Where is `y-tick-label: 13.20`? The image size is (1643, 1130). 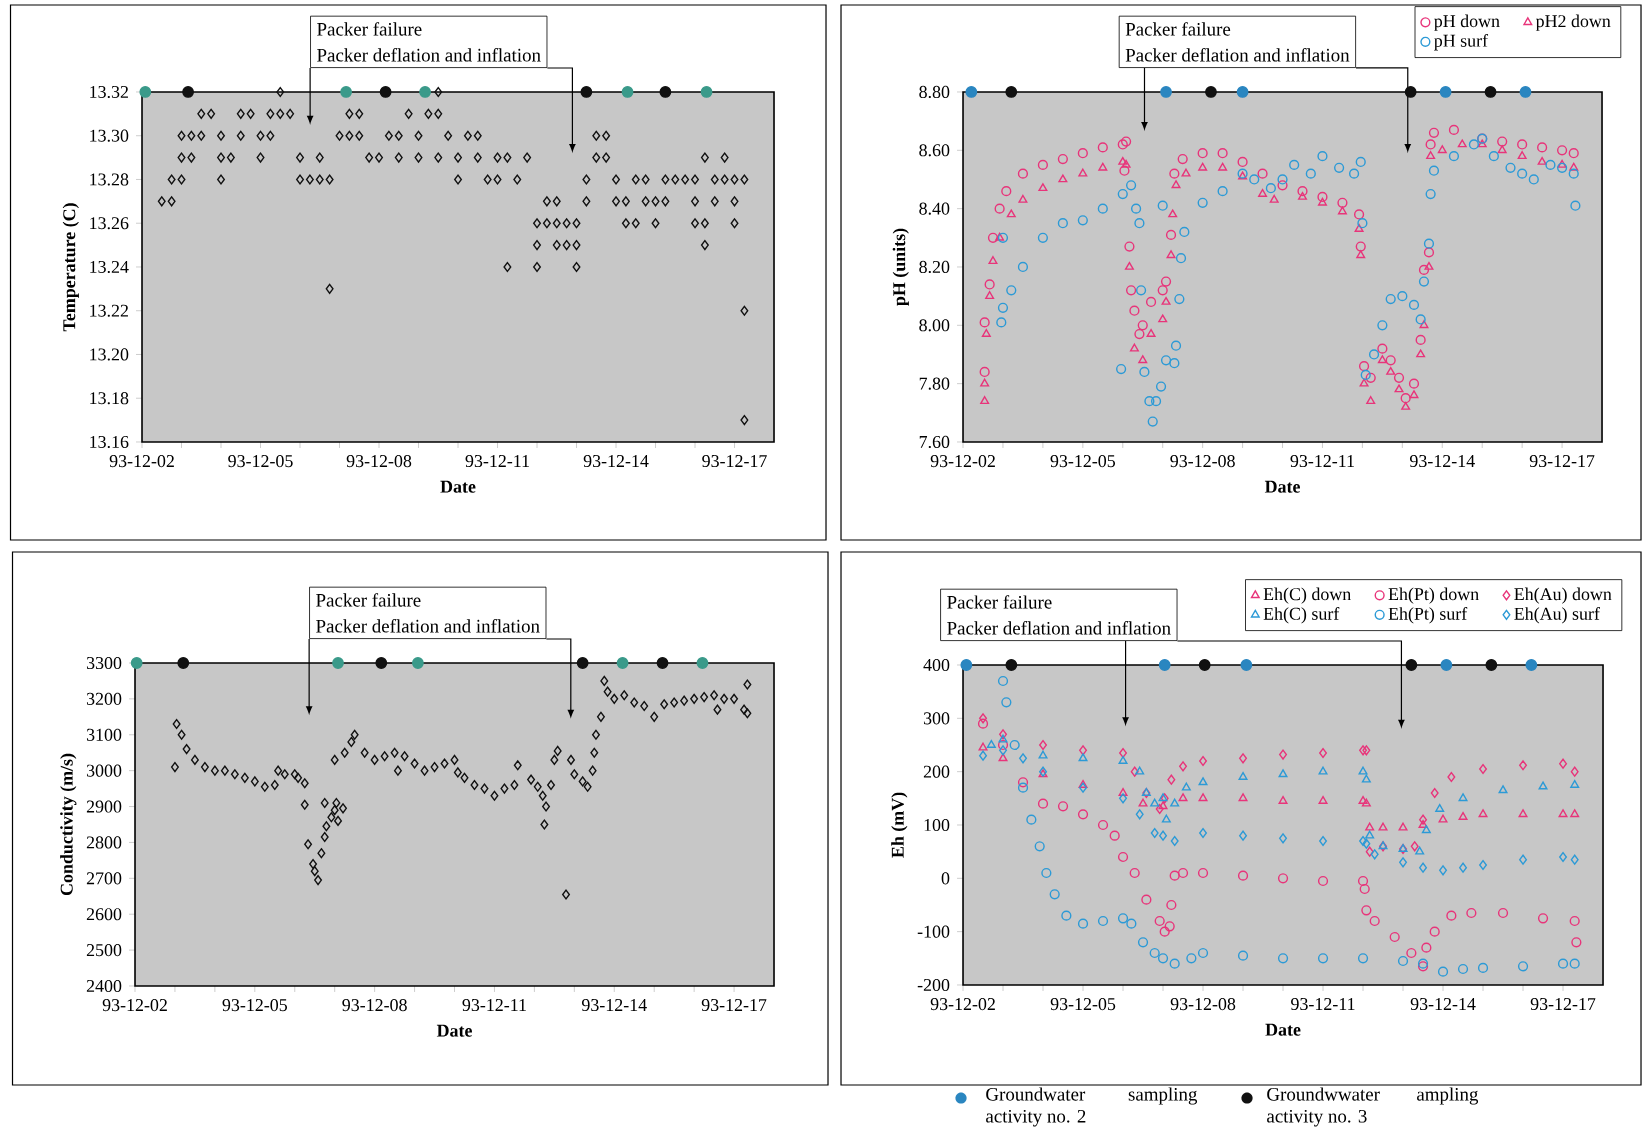
y-tick-label: 13.20 is located at coordinates (109, 354).